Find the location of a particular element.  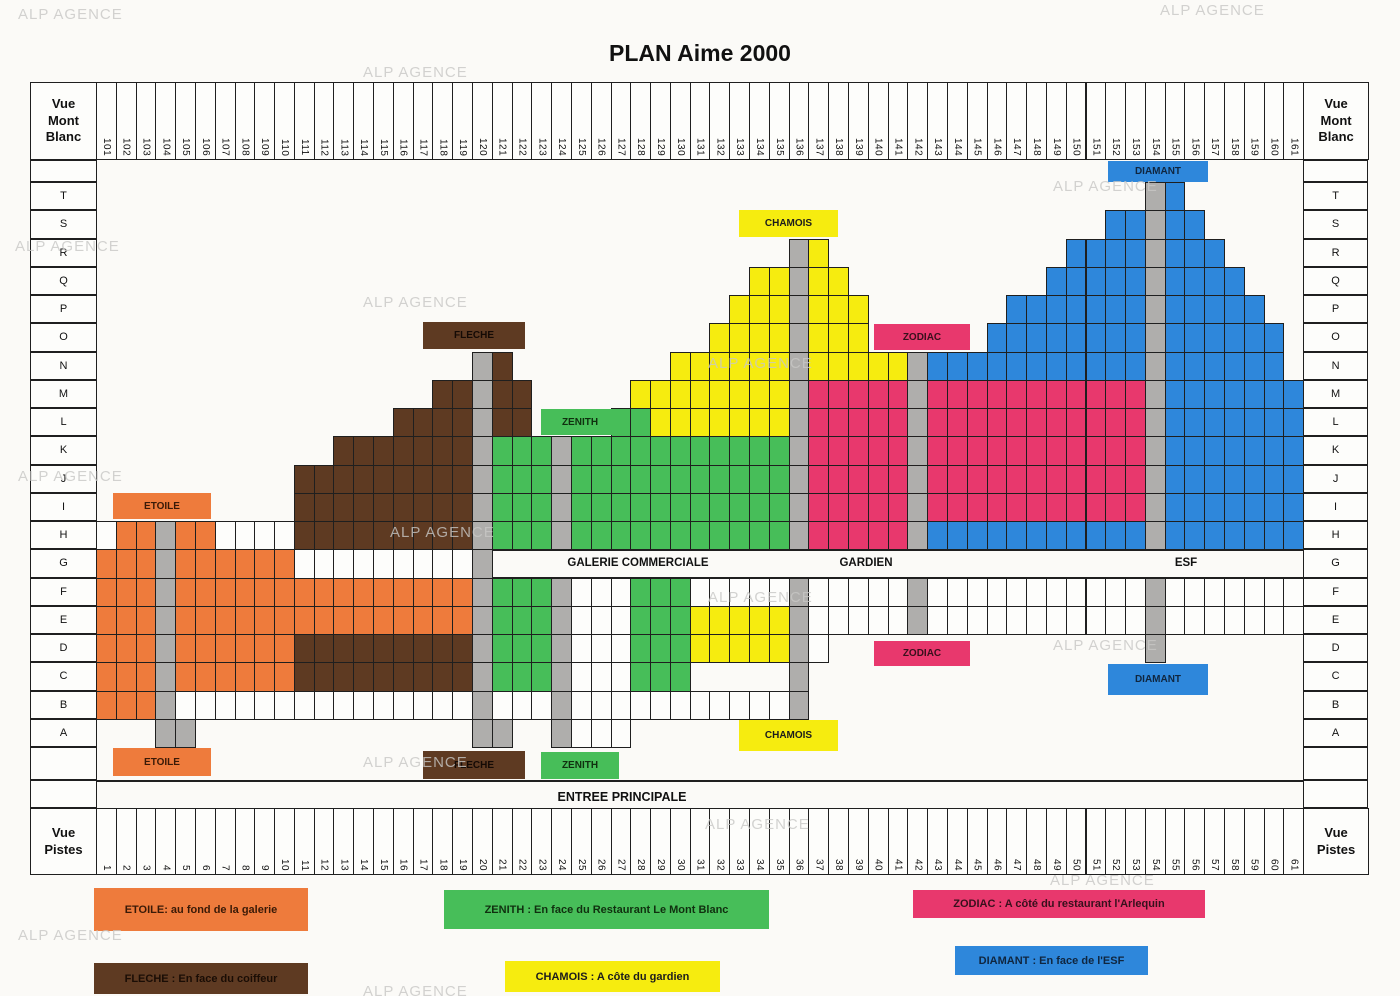

entrance-text: ENTREE PRINCIPALE is located at coordinates (622, 797).